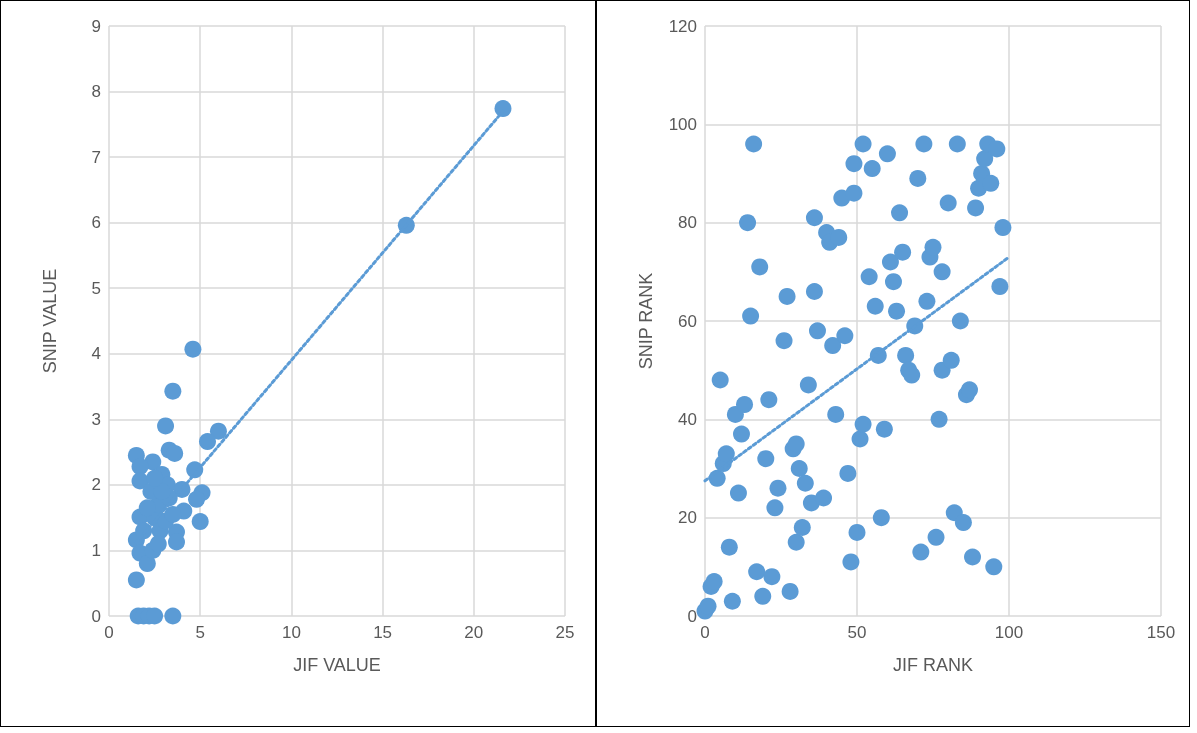  Describe the element at coordinates (933, 665) in the screenshot. I see `x-axis-title: JIF RANK` at that location.